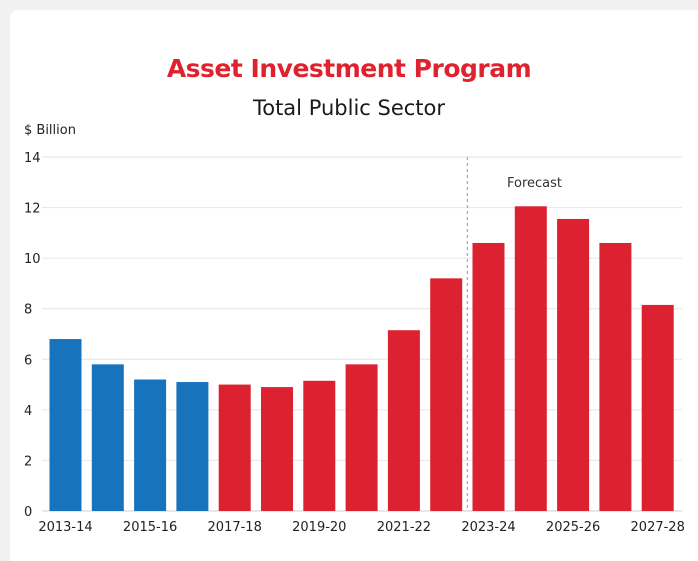  What do you see at coordinates (28, 360) in the screenshot?
I see `y-tick-label: 6` at bounding box center [28, 360].